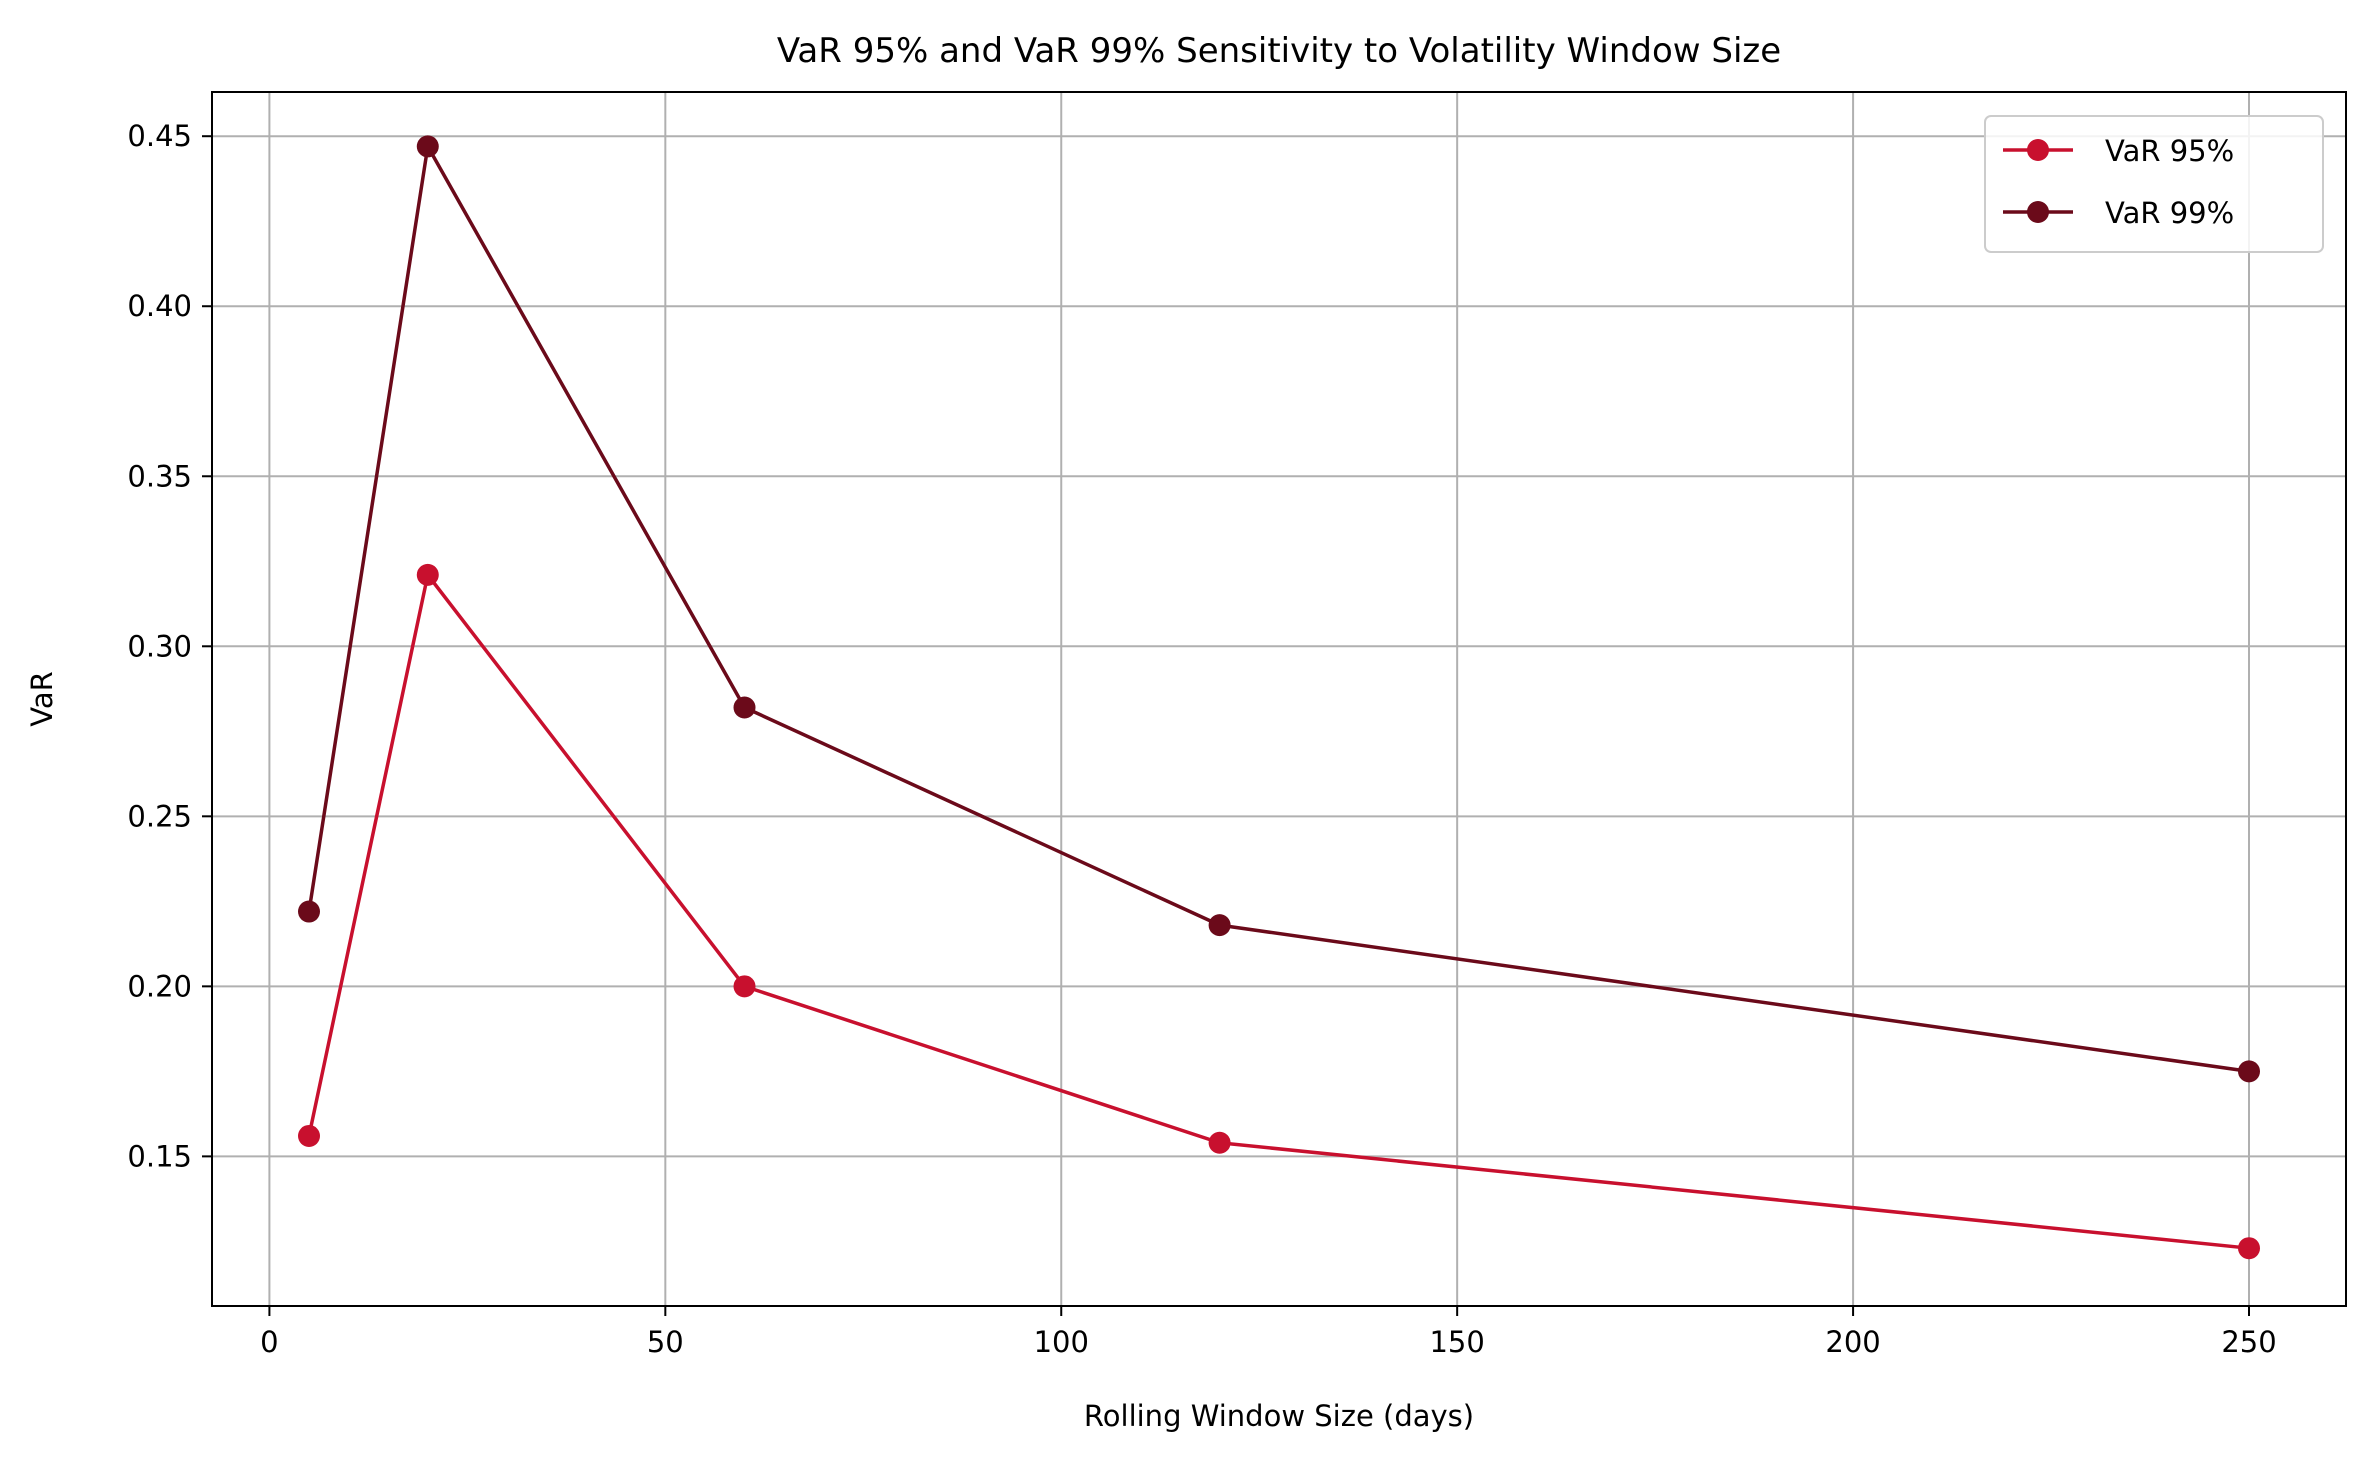 The width and height of the screenshot is (2370, 1466). Describe the element at coordinates (2169, 151) in the screenshot. I see `legend-label: VaR 95%` at that location.